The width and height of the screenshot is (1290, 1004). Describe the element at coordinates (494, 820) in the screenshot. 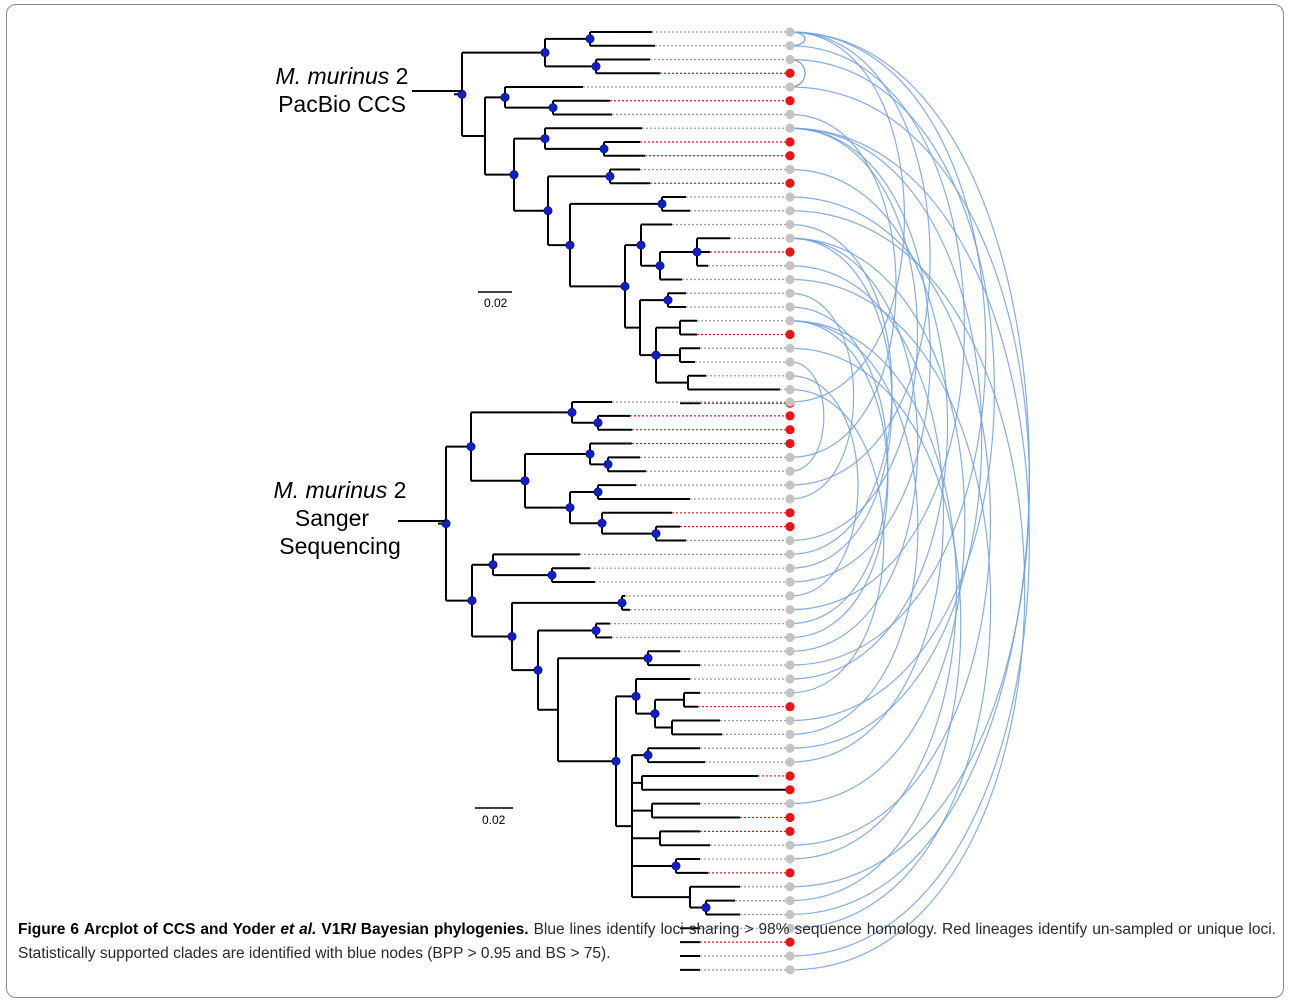

I see `scale-label-bottom: 0.02` at that location.